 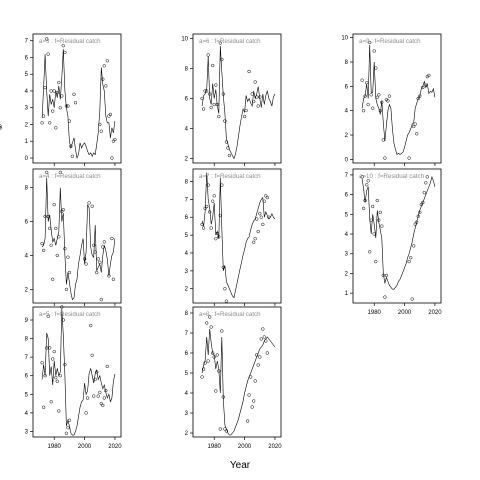 What do you see at coordinates (390, 41) in the screenshot?
I see `panel-title: a=9 : f=Residual catch` at bounding box center [390, 41].